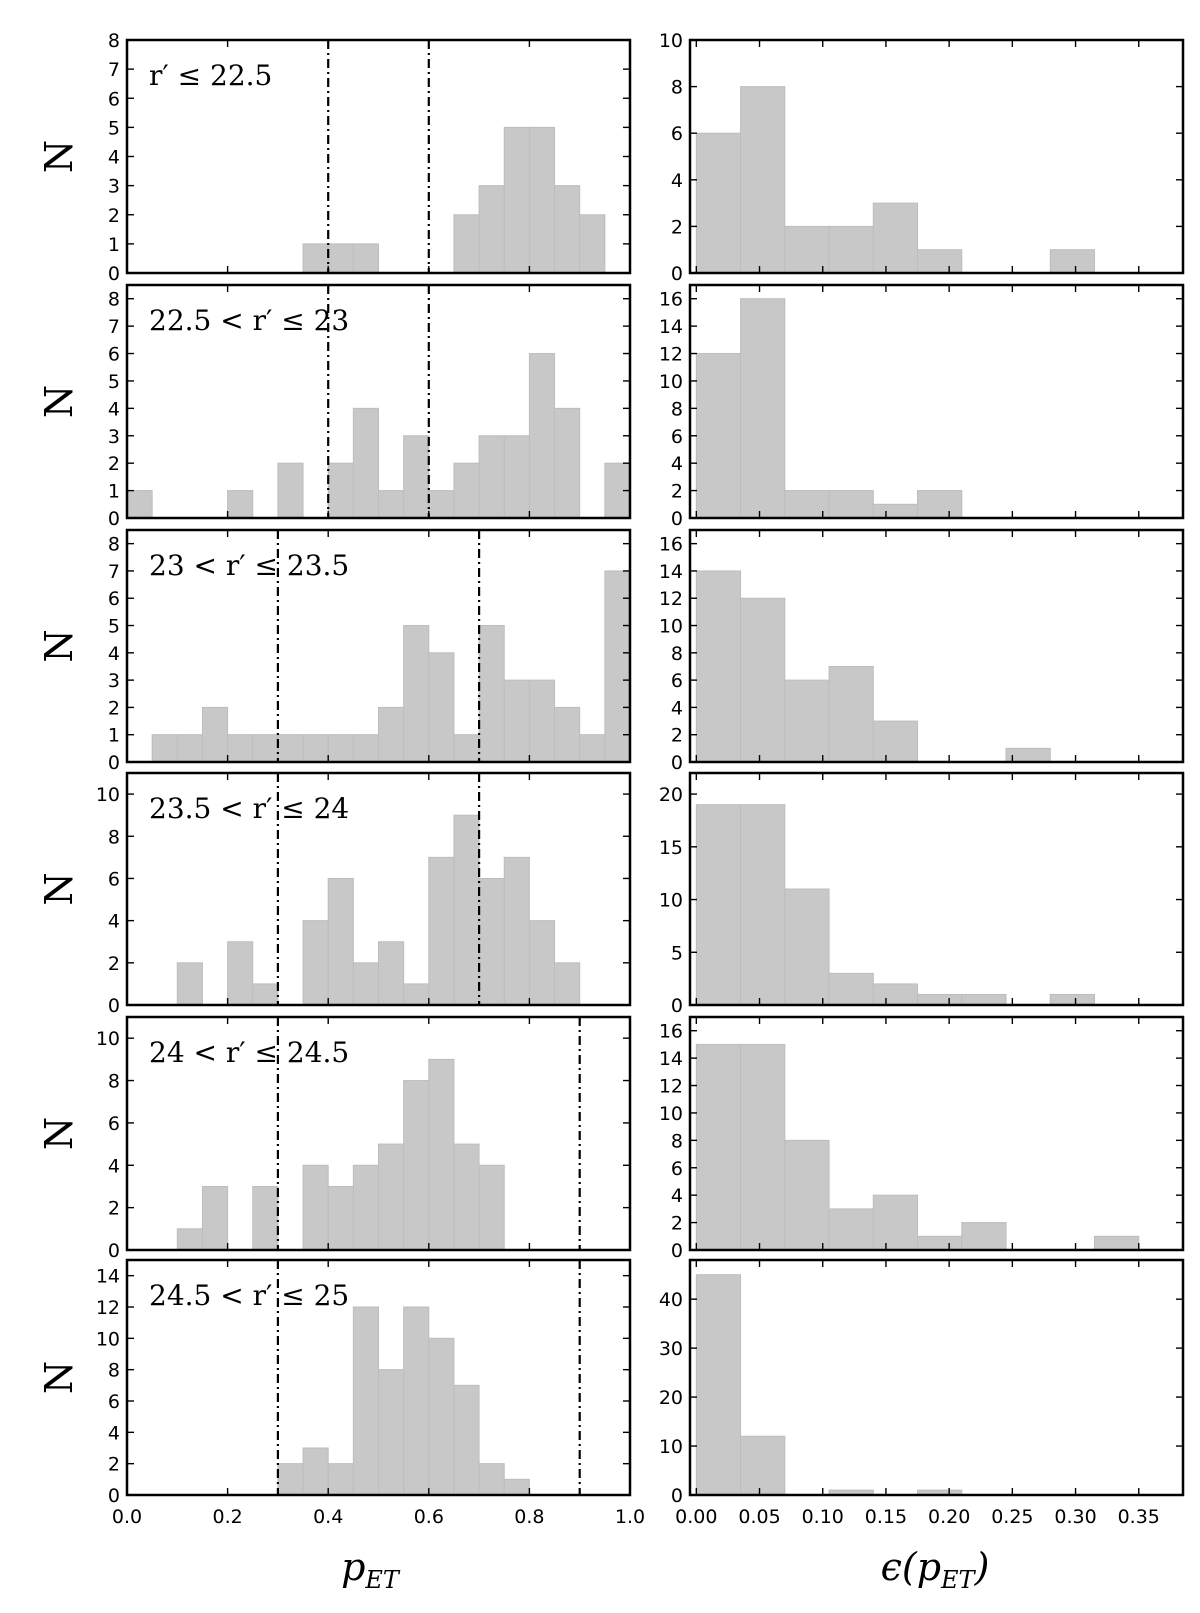  I want to click on y-tick-label: 12, so click(108, 1308).